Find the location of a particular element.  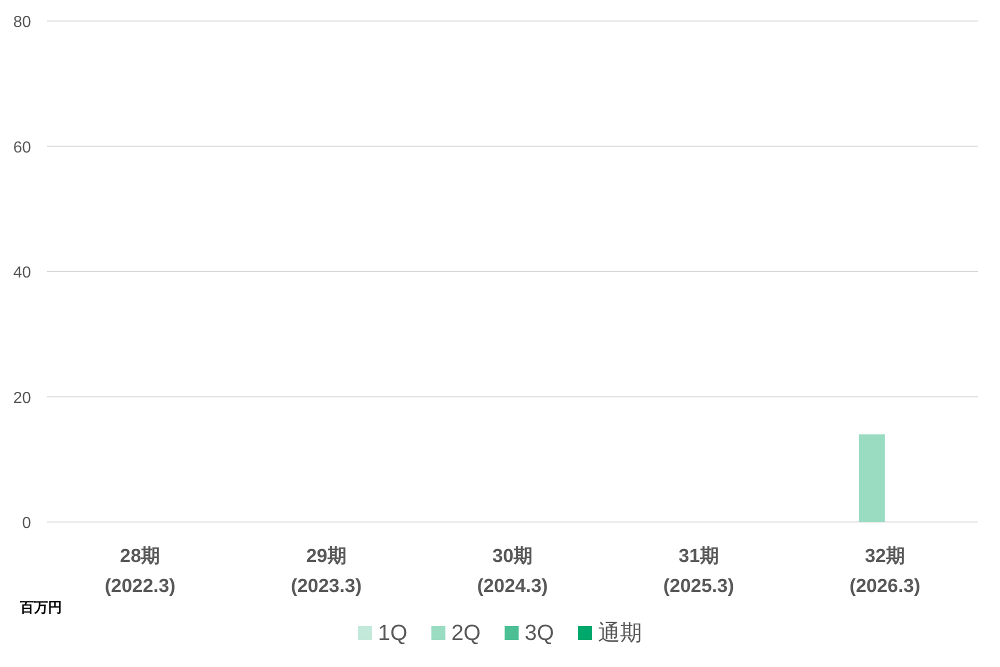

x-tick-label: 30期 (2024.3) is located at coordinates (512, 571).